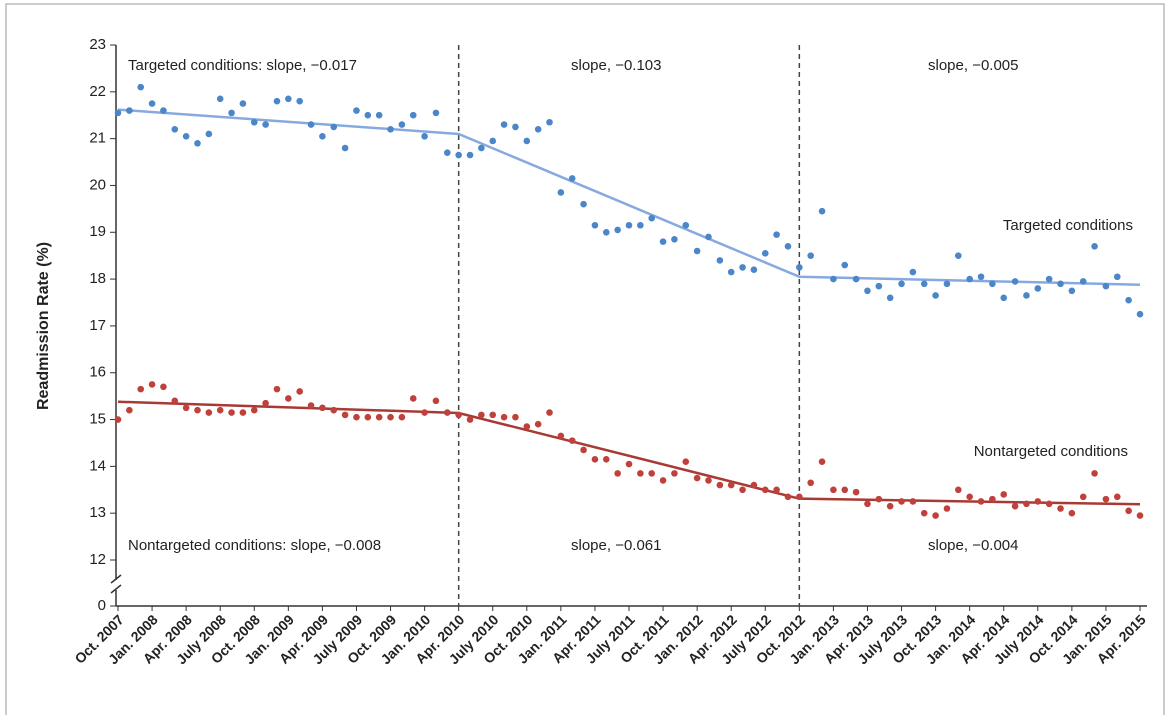  I want to click on annotation: slope, −0.004, so click(973, 545).